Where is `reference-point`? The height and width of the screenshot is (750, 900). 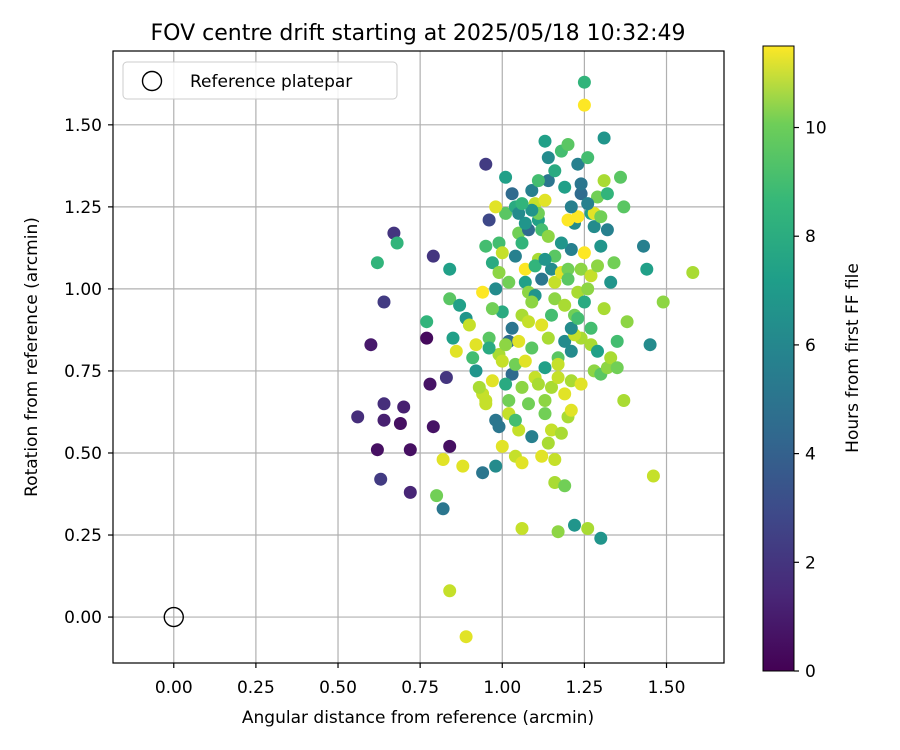
reference-point is located at coordinates (173, 617).